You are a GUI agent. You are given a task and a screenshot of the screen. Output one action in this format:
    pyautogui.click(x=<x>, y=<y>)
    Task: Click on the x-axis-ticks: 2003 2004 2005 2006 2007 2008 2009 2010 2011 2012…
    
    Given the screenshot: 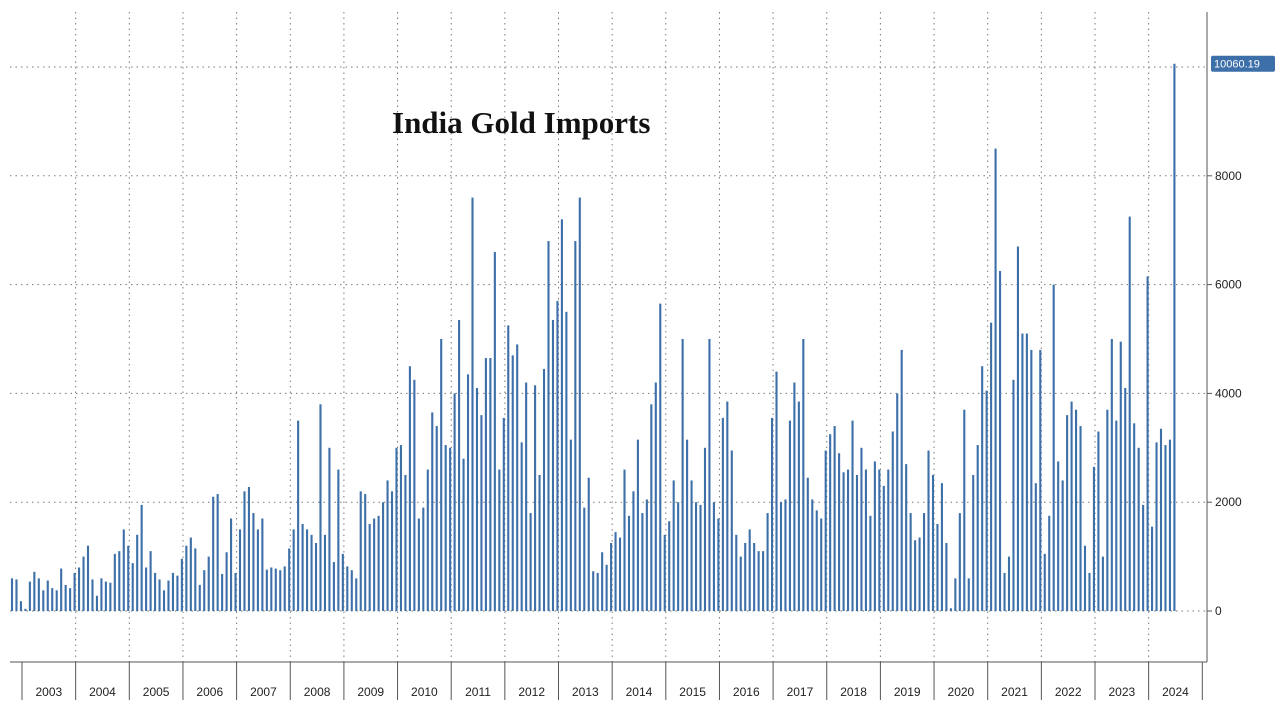 What is the action you would take?
    pyautogui.click(x=612, y=681)
    